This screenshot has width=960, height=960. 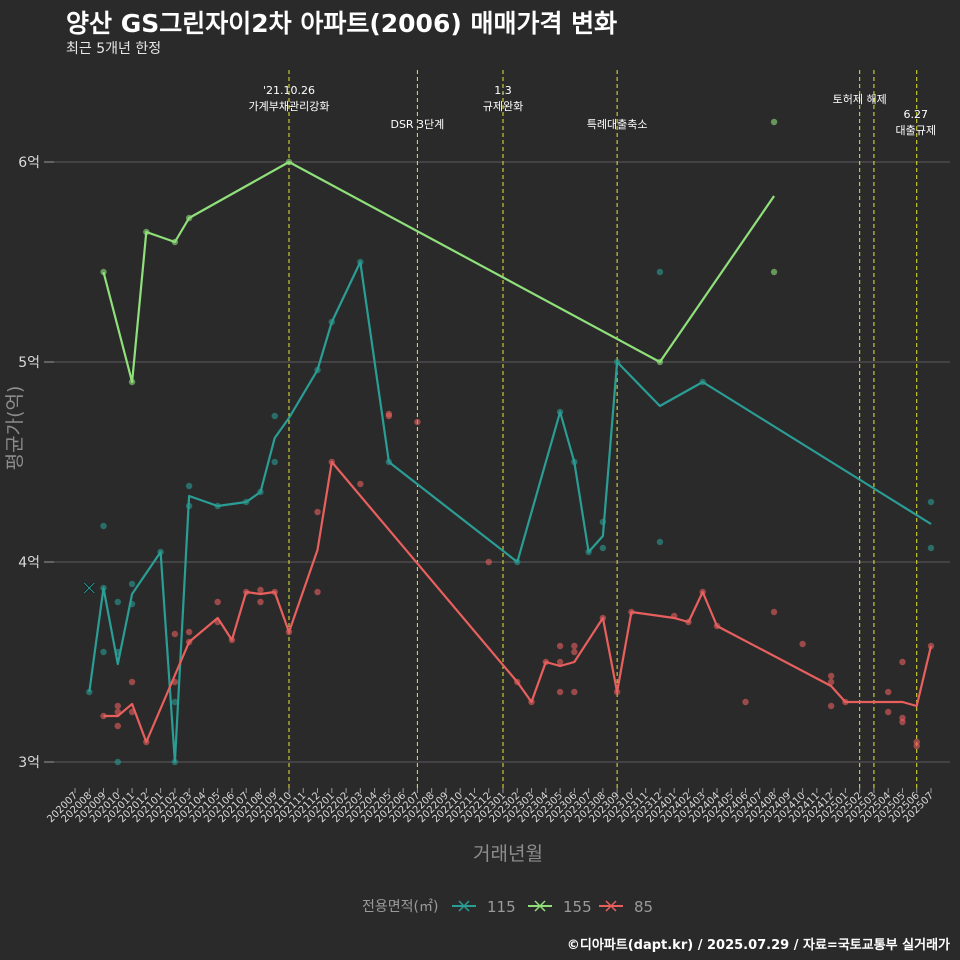 What do you see at coordinates (860, 99) in the screenshot?
I see `event-annotation-text: 토허제 해제` at bounding box center [860, 99].